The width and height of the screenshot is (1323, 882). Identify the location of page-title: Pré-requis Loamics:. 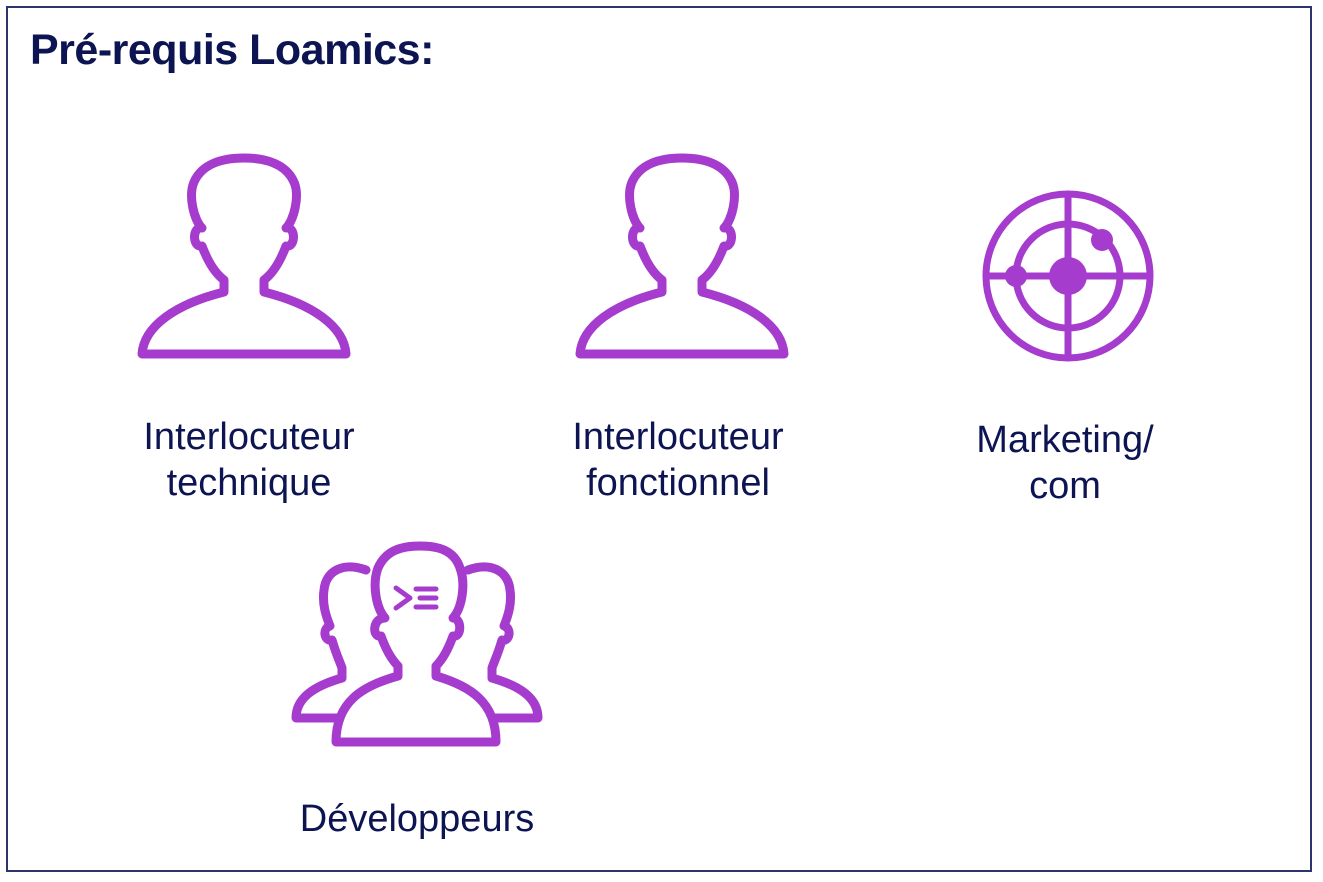
(232, 50).